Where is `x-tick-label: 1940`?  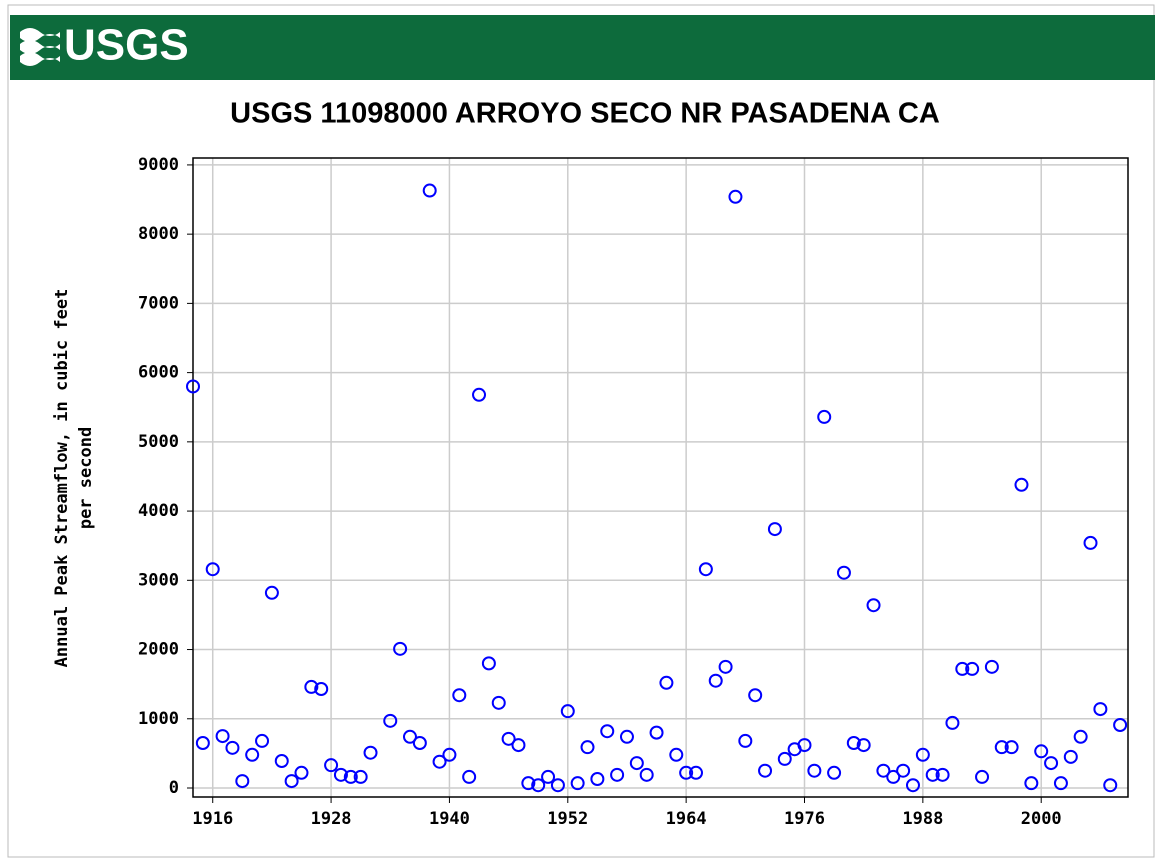 x-tick-label: 1940 is located at coordinates (449, 819).